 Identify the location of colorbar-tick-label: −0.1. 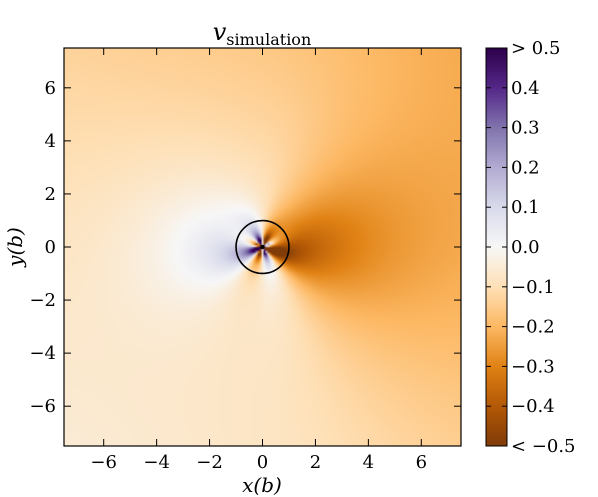
(533, 287).